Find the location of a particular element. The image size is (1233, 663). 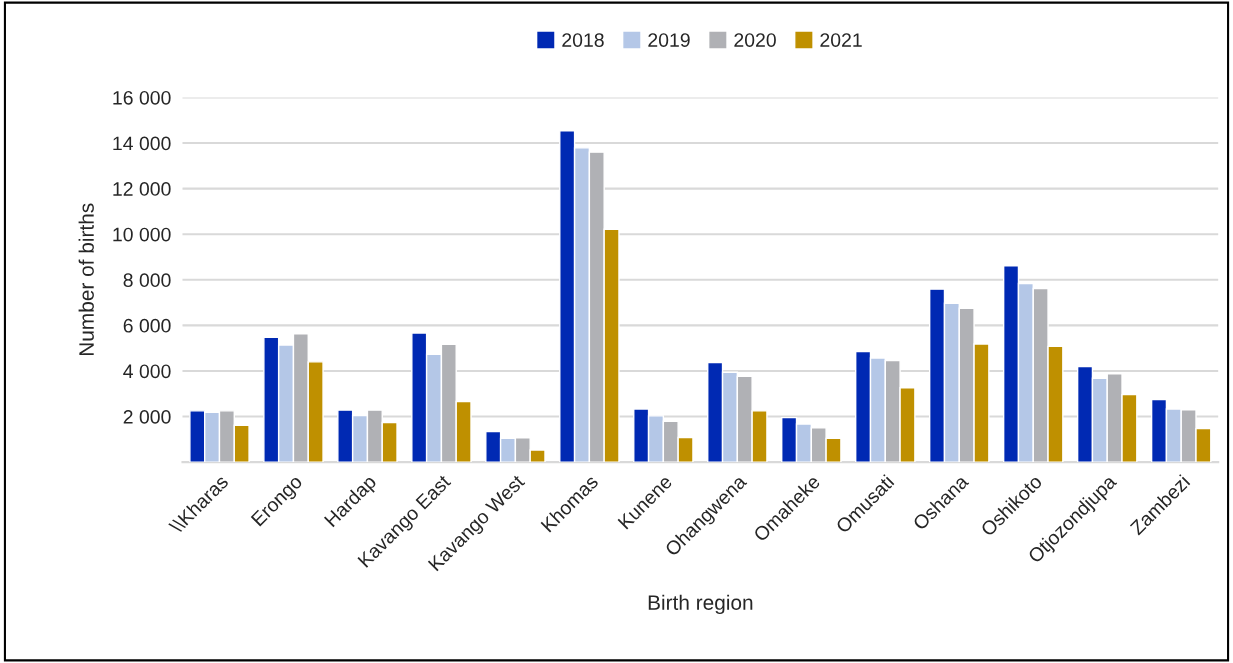

y-tick-label: 14 000 is located at coordinates (142, 143).